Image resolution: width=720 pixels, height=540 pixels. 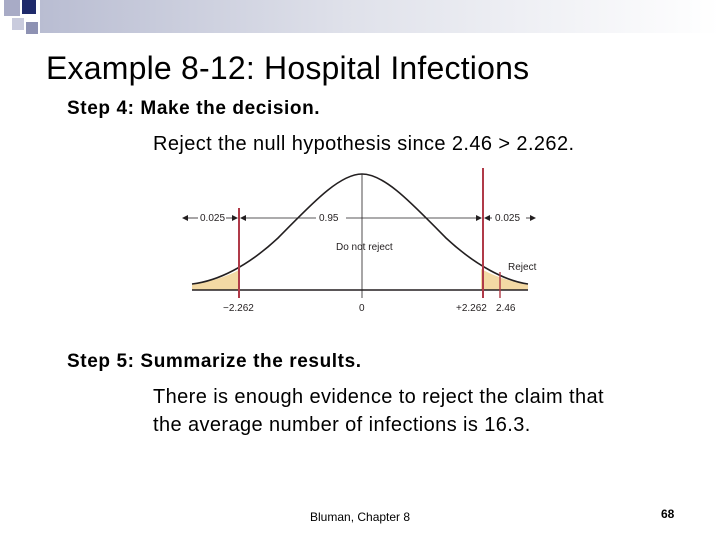 What do you see at coordinates (362, 308) in the screenshot?
I see `center-value-label: 0` at bounding box center [362, 308].